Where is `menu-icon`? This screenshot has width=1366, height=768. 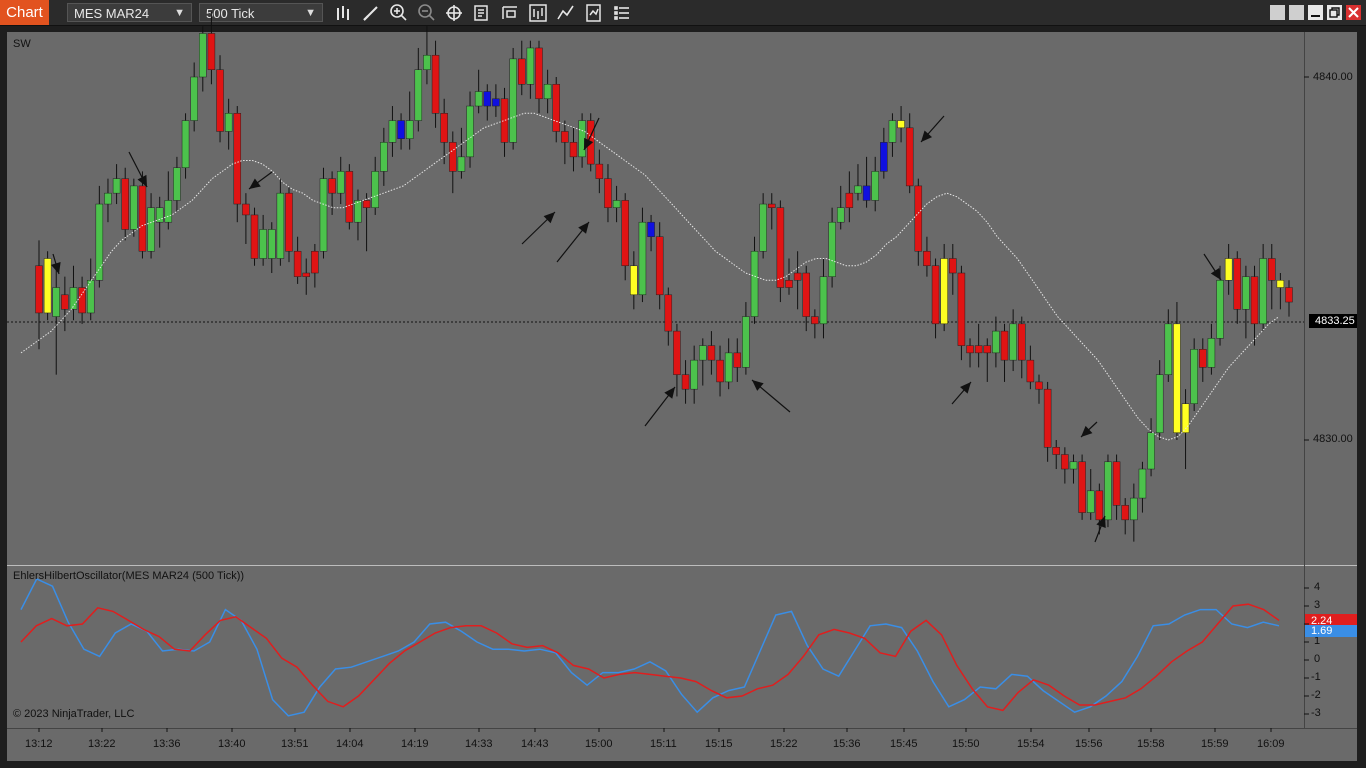
menu-icon is located at coordinates (622, 13).